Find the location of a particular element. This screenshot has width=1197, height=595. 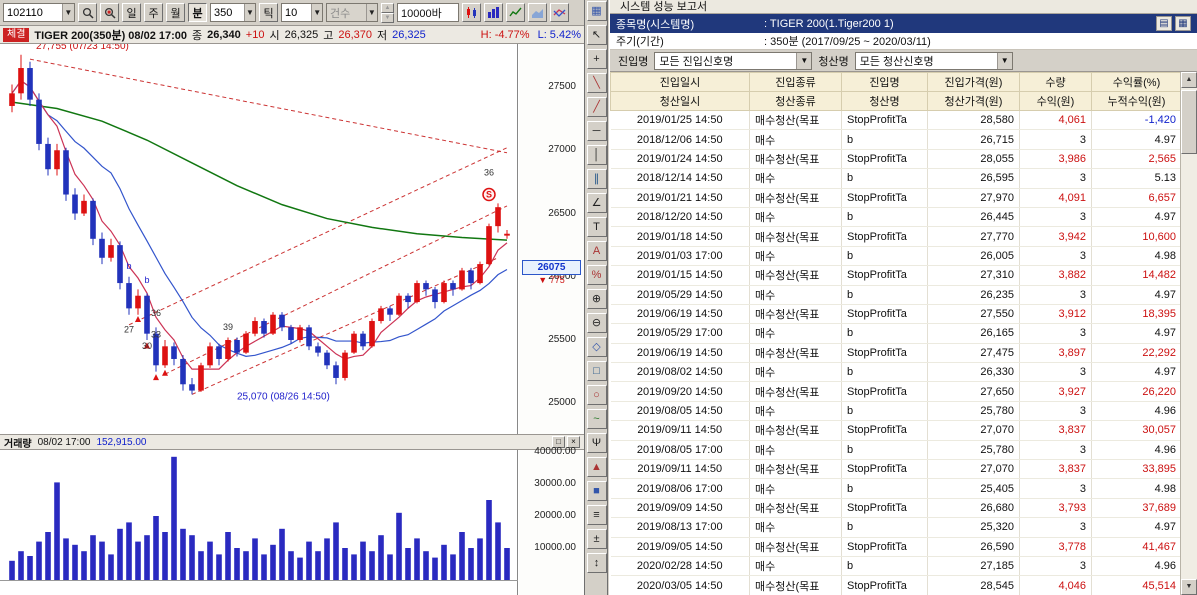

candle-chart-button is located at coordinates (471, 12).